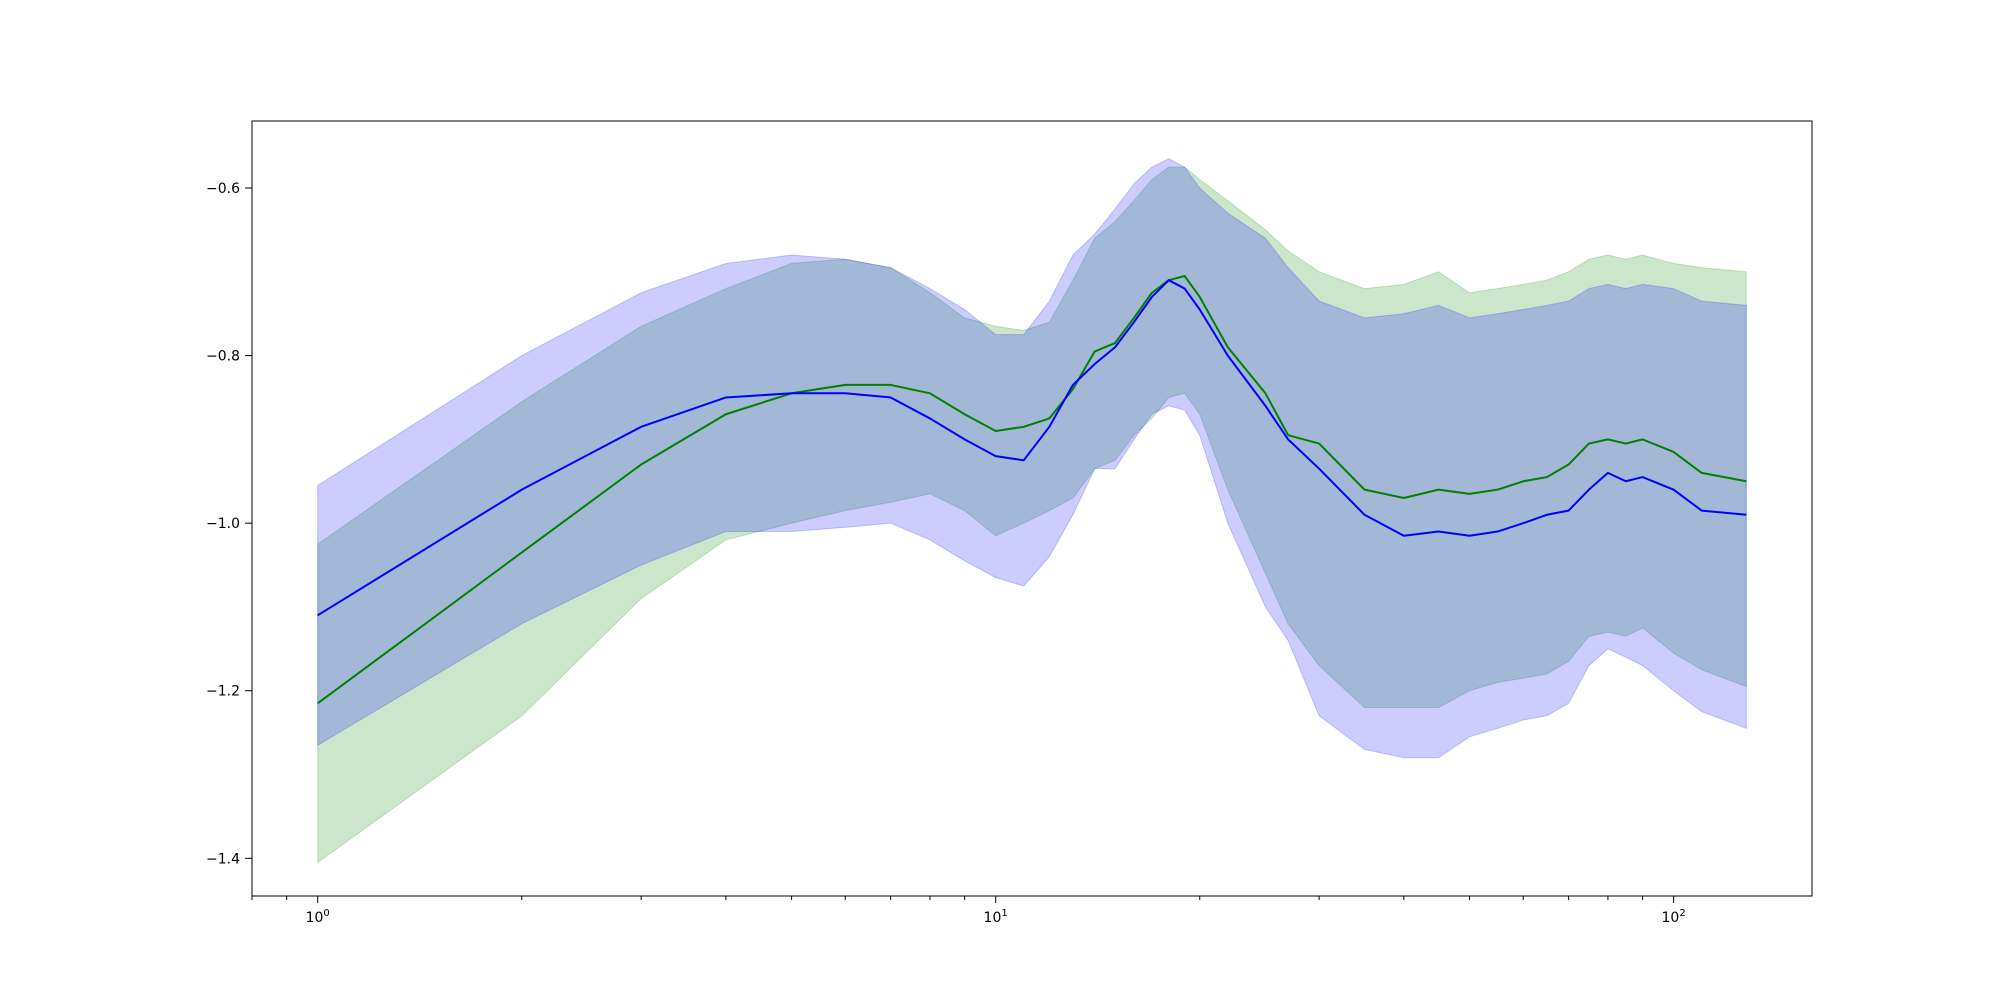 This screenshot has width=2000, height=1000. Describe the element at coordinates (968, 911) in the screenshot. I see `x-axis: 10⁰ 10¹ 10²` at that location.